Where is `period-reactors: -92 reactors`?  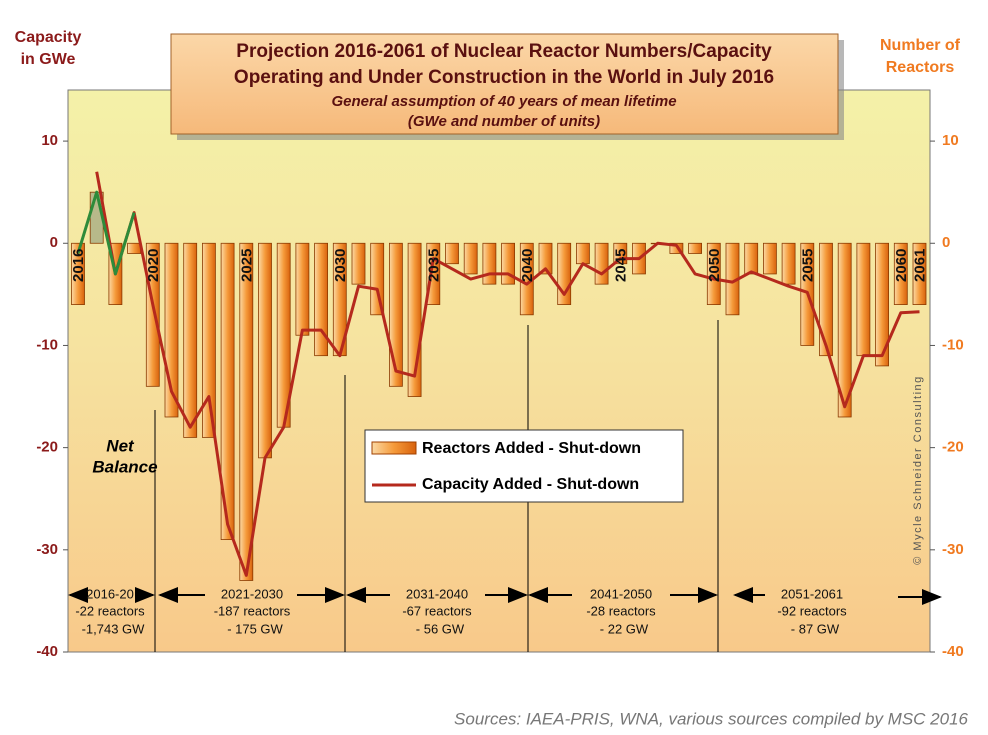 period-reactors: -92 reactors is located at coordinates (812, 610).